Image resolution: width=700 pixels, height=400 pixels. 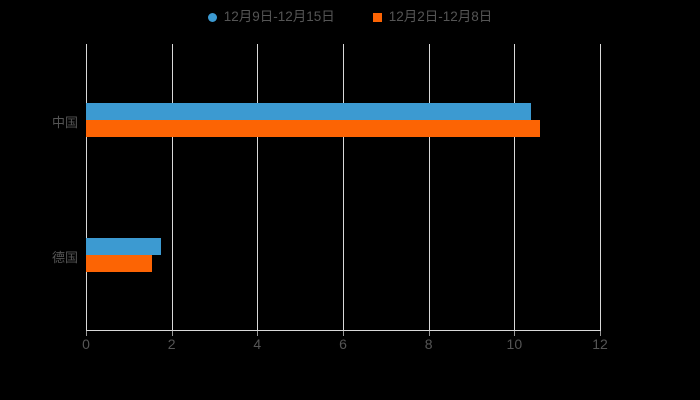 I want to click on x-tick-label: 2, so click(x=171, y=344).